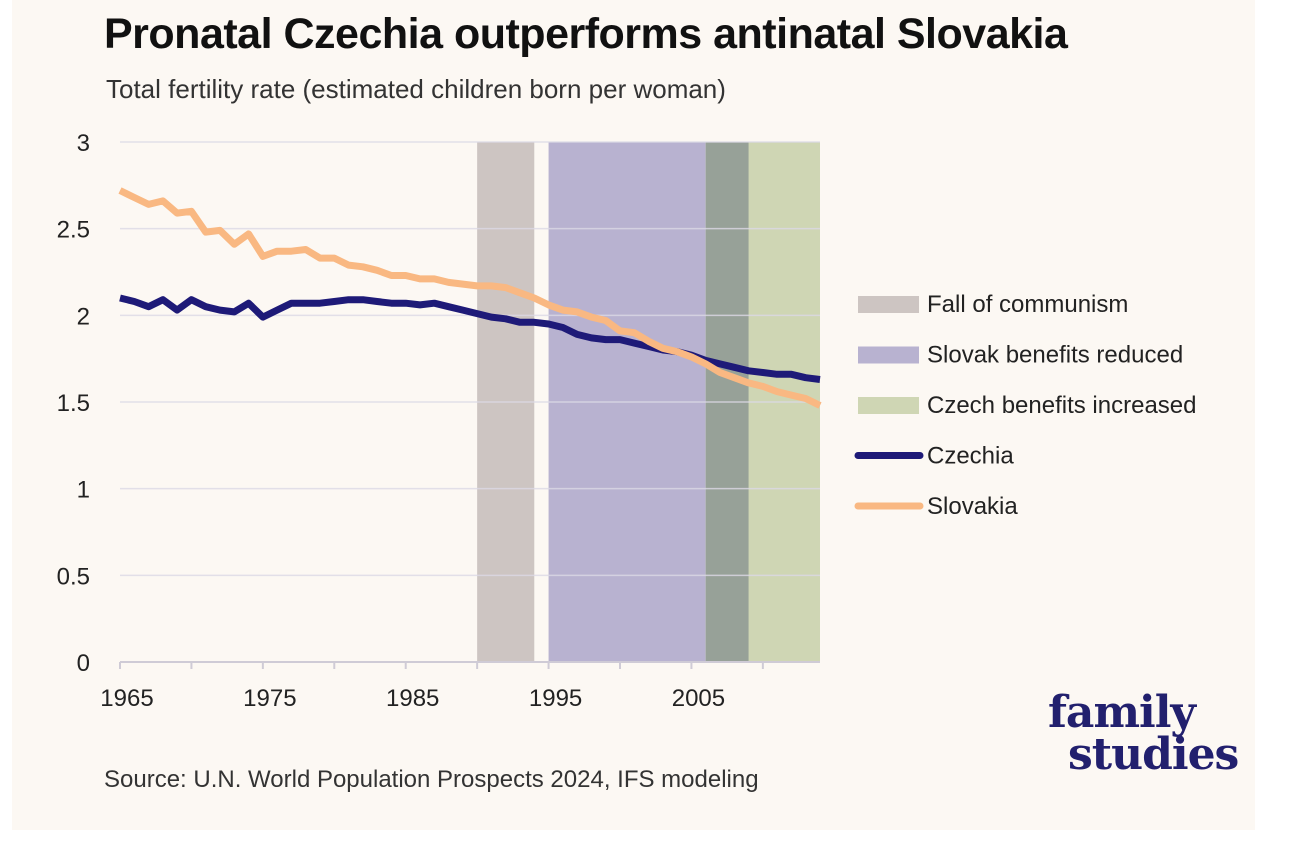 The height and width of the screenshot is (842, 1290). I want to click on legend-swatch-fall-of-communism, so click(888, 304).